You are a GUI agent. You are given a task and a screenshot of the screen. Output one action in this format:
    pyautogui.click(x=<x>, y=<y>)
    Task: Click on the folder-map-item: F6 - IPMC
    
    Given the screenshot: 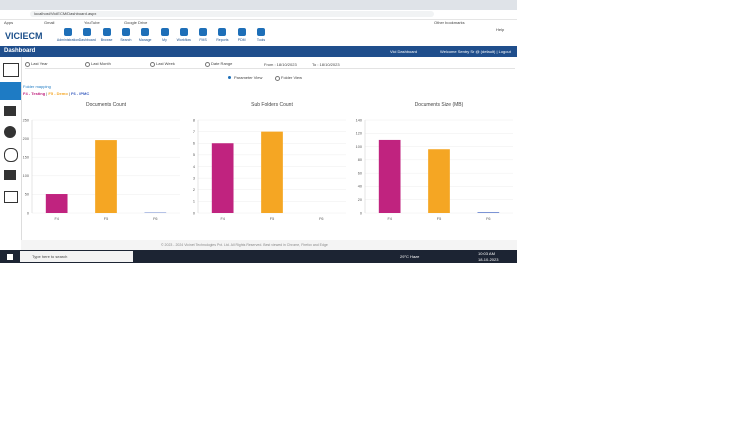 What is the action you would take?
    pyautogui.click(x=80, y=93)
    